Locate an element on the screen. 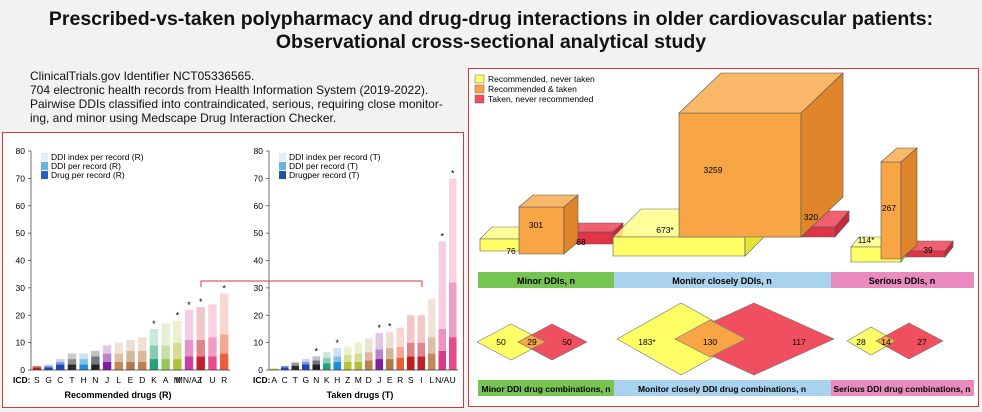  minor-comb-label: Minor DDI drug combinations, n is located at coordinates (546, 389).